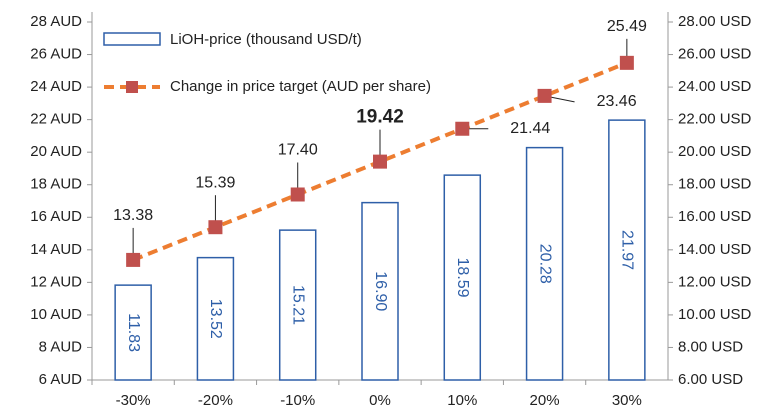 This screenshot has width=778, height=412. I want to click on y2-tick-label: 26.00 USD, so click(715, 54).